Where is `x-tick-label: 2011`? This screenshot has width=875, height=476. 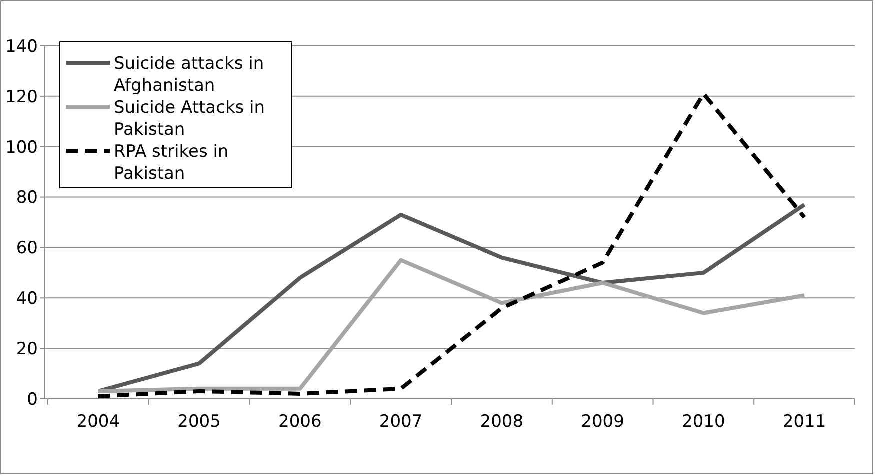
x-tick-label: 2011 is located at coordinates (804, 422).